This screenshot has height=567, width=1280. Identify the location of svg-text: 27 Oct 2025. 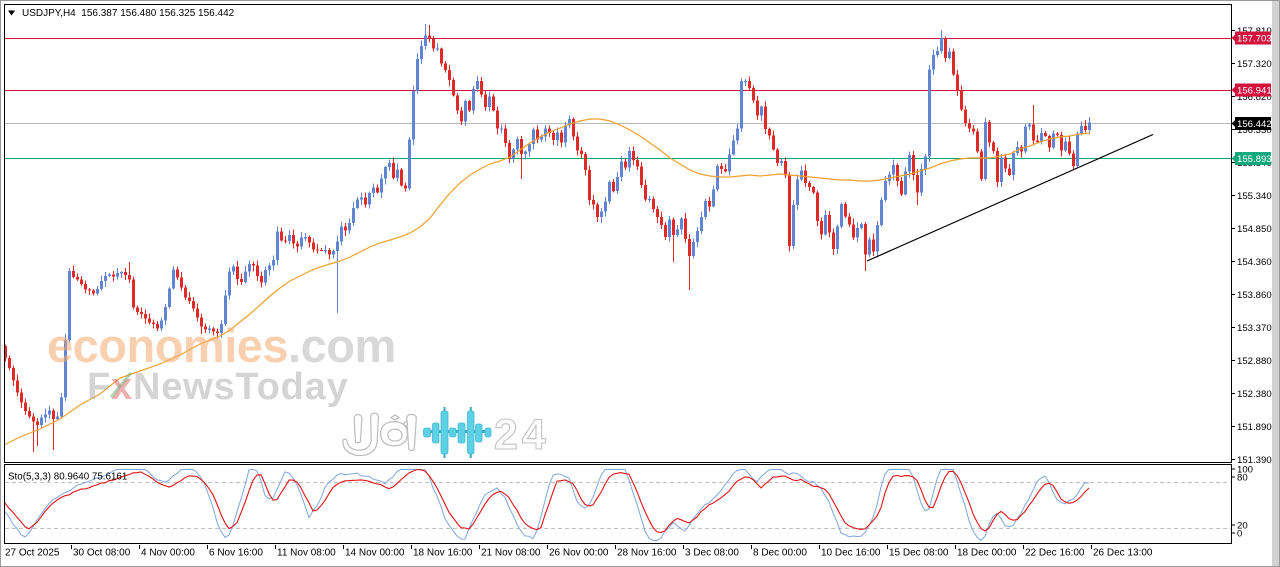
(32, 553).